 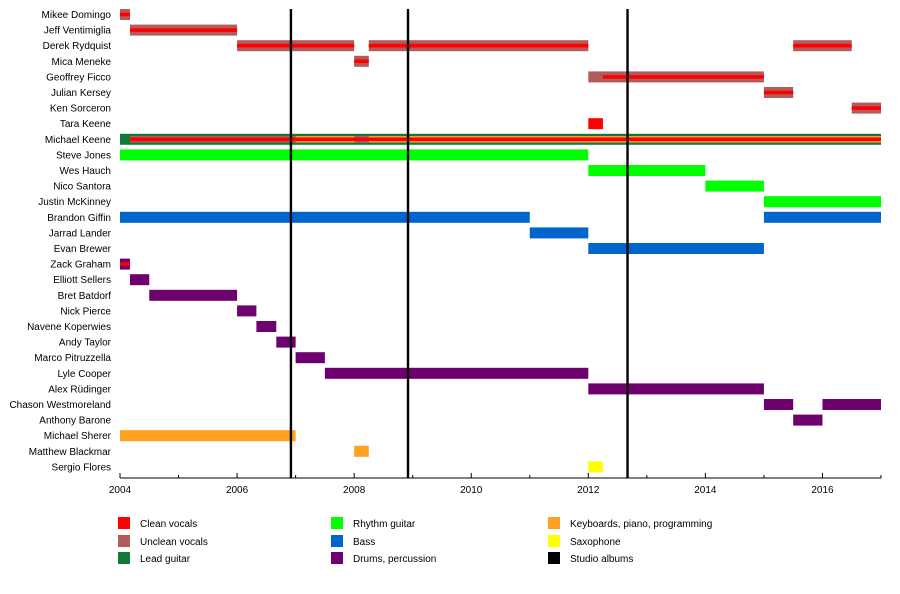 What do you see at coordinates (337, 541) in the screenshot?
I see `legend-swatch-bass` at bounding box center [337, 541].